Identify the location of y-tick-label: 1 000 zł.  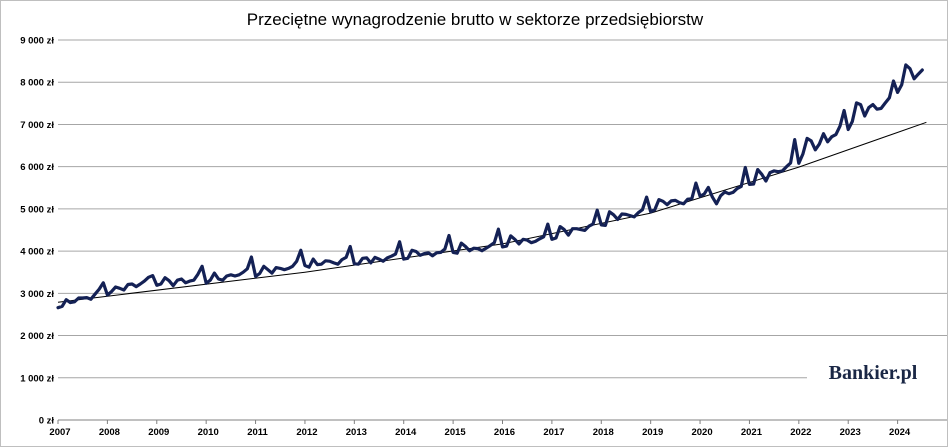
(37, 378).